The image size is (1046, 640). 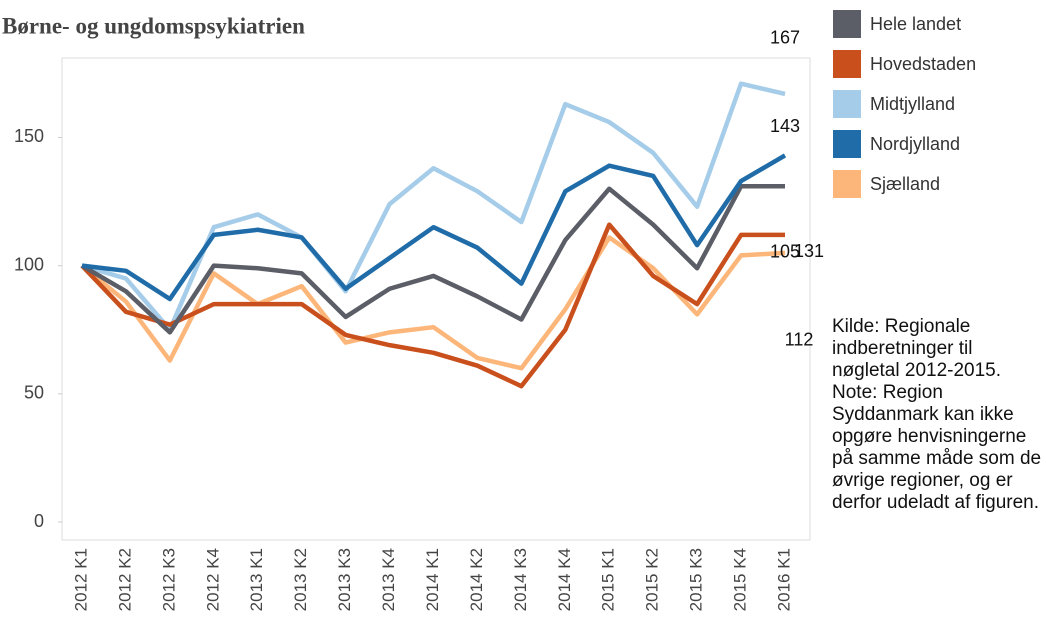 I want to click on x-tick-label: 2013 K4, so click(x=388, y=579).